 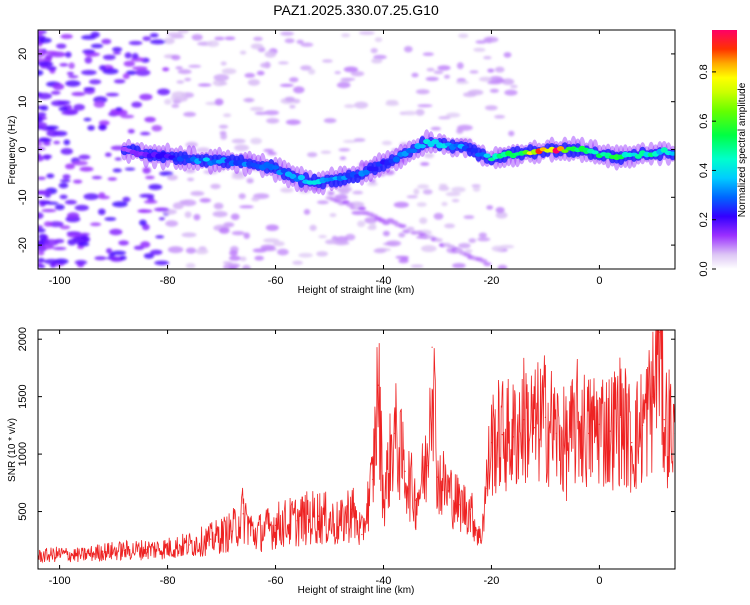 What do you see at coordinates (23, 511) in the screenshot?
I see `y-tick-label: 500` at bounding box center [23, 511].